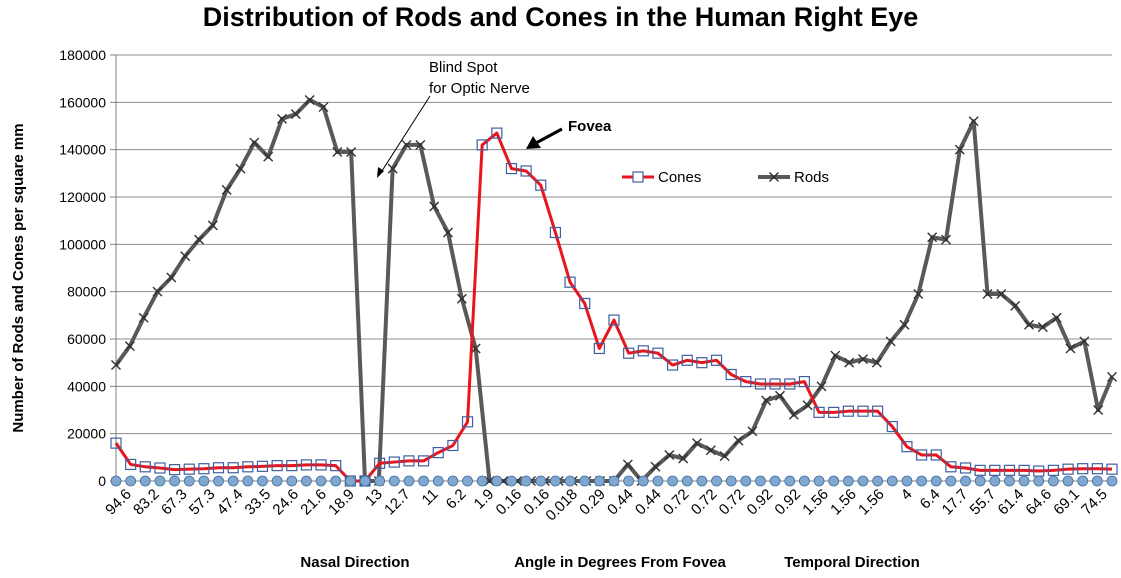 The height and width of the screenshot is (578, 1121). What do you see at coordinates (397, 502) in the screenshot?
I see `x-tick-label: 12.7` at bounding box center [397, 502].